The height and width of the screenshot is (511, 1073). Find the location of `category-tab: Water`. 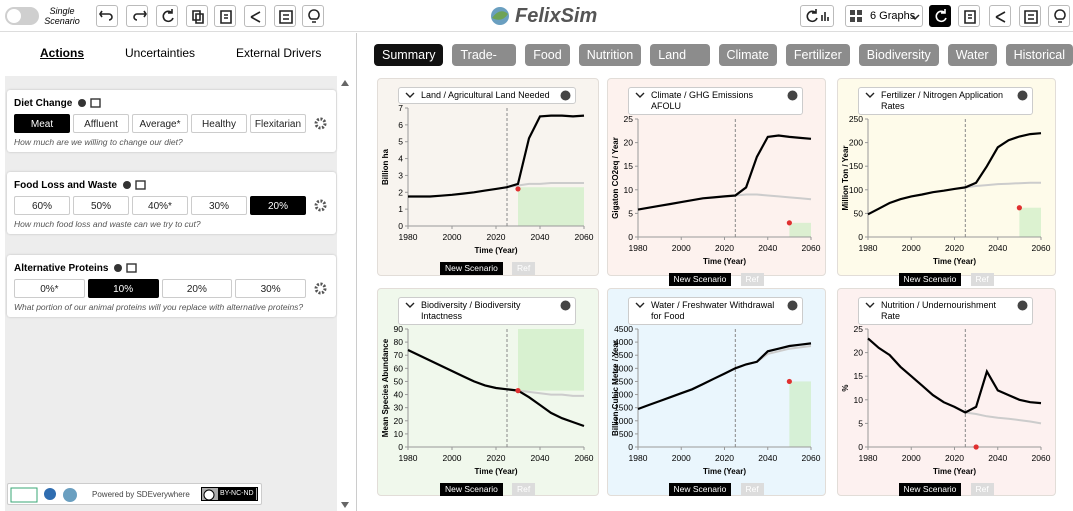

category-tab: Water is located at coordinates (972, 55).